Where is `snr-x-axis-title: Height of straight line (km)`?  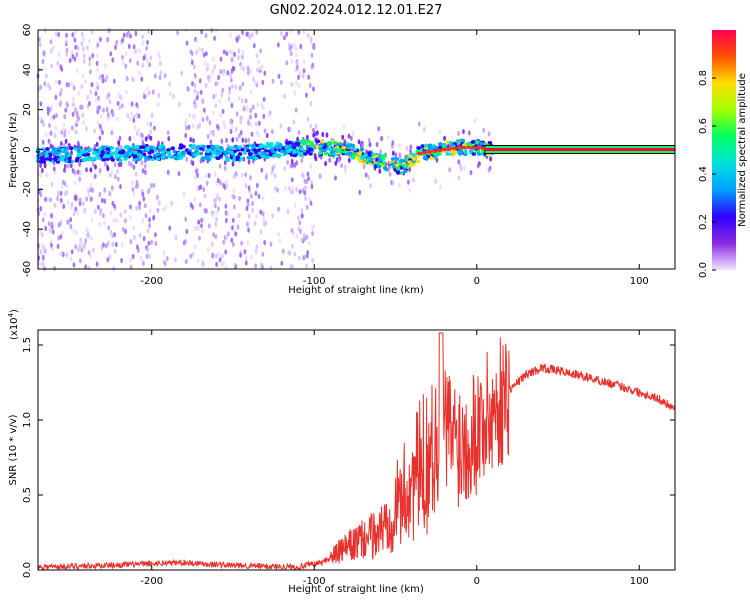
snr-x-axis-title: Height of straight line (km) is located at coordinates (356, 589).